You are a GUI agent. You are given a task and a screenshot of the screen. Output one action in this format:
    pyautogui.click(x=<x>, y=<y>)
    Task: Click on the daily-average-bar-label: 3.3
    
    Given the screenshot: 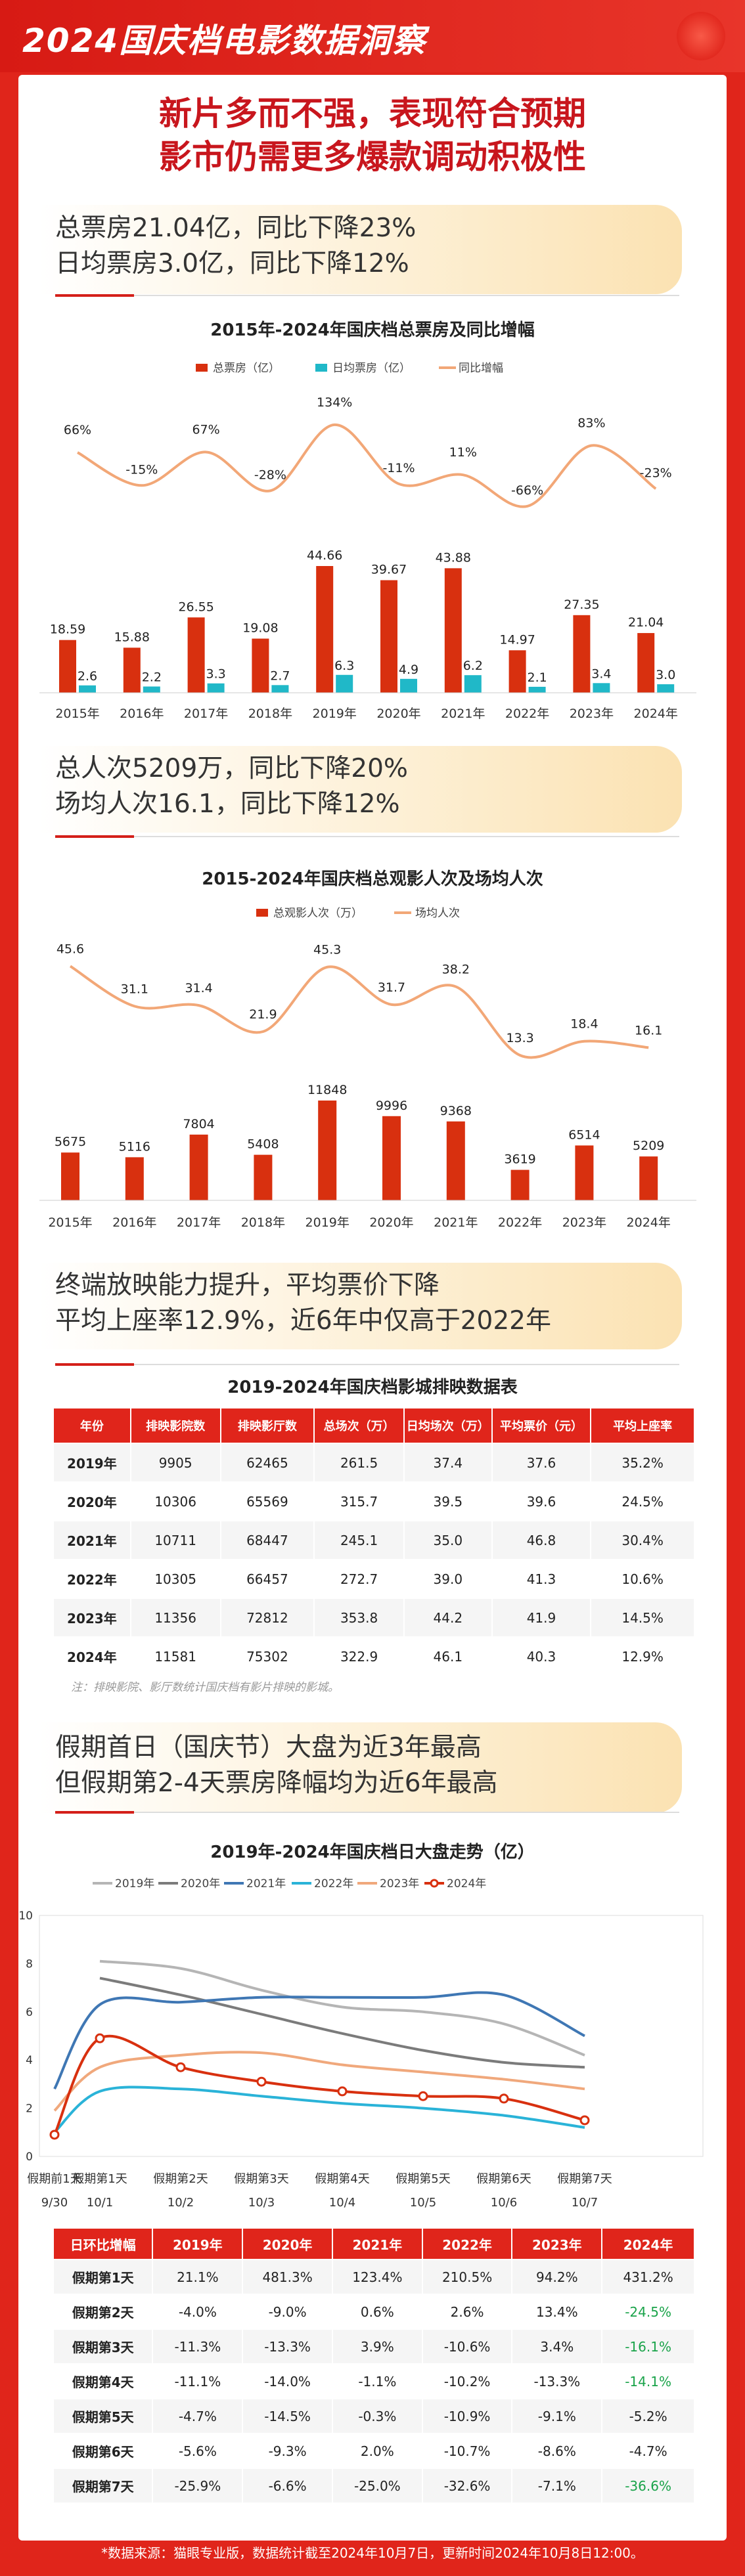 What is the action you would take?
    pyautogui.click(x=215, y=675)
    